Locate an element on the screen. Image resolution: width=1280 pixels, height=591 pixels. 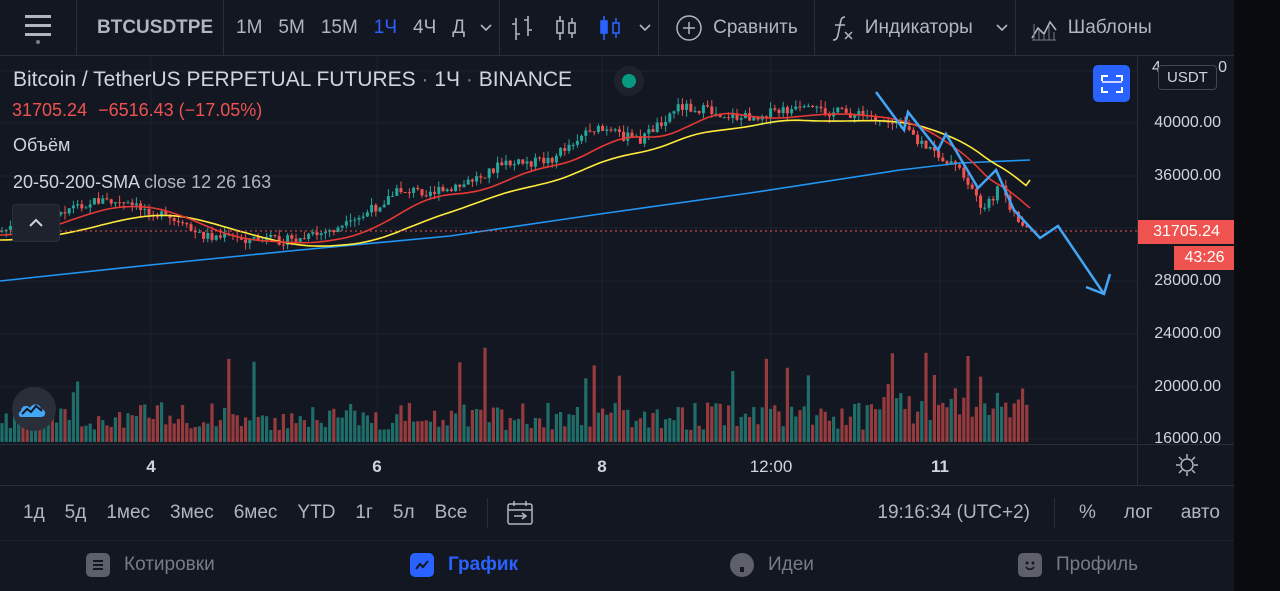
legend-volume-study: Объём is located at coordinates (42, 145).